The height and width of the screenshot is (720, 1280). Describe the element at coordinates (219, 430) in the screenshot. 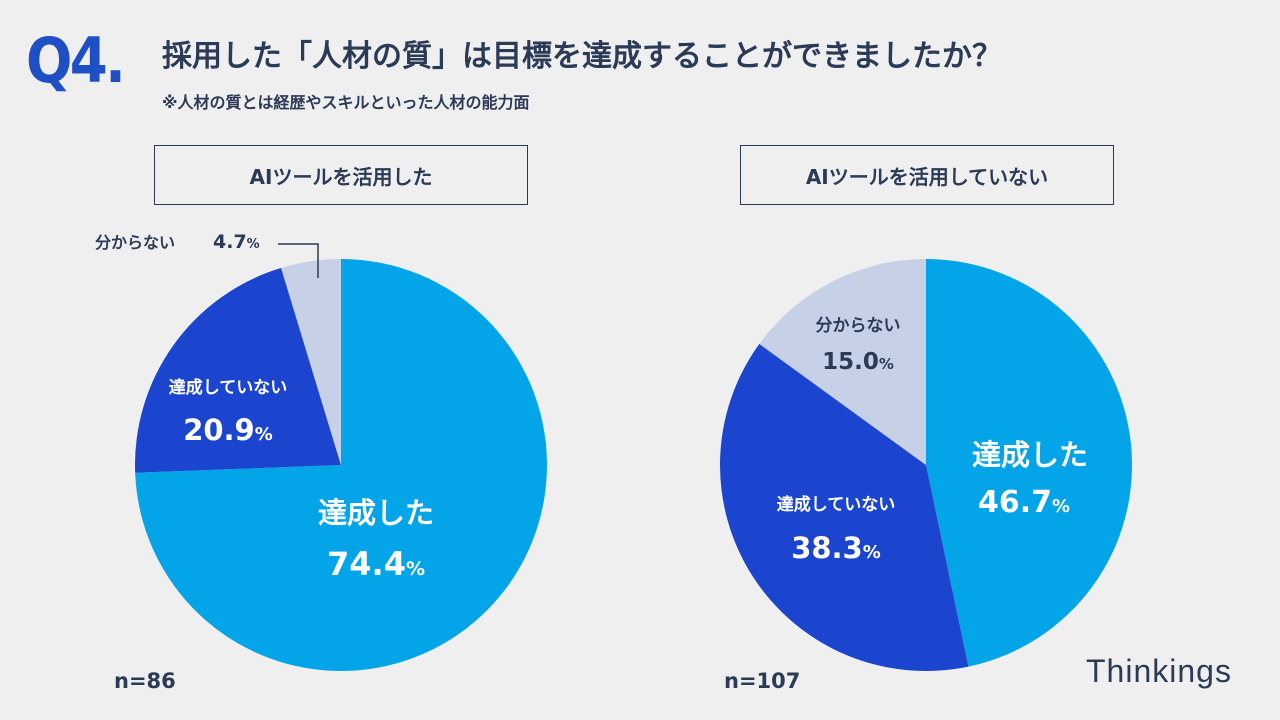

I see `left-not-achieved-number: 20.9` at that location.